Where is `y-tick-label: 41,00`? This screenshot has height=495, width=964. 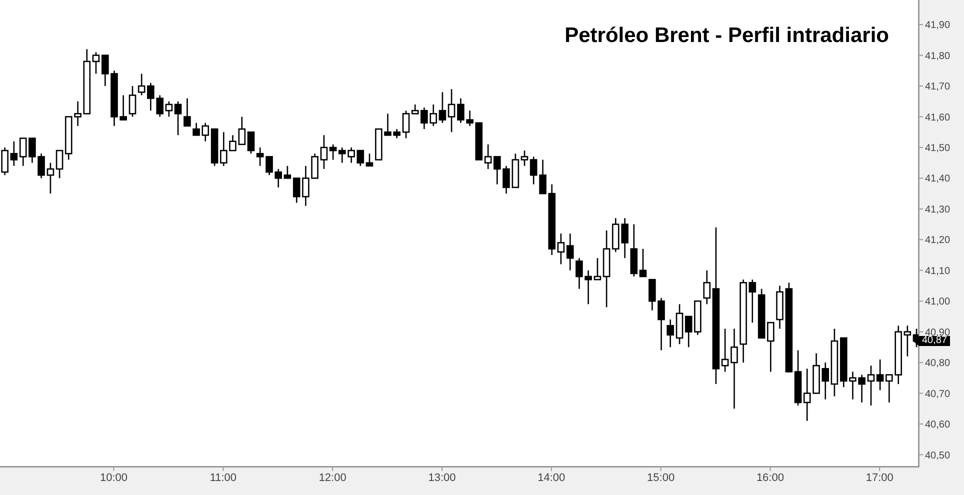
y-tick-label: 41,00 is located at coordinates (937, 302).